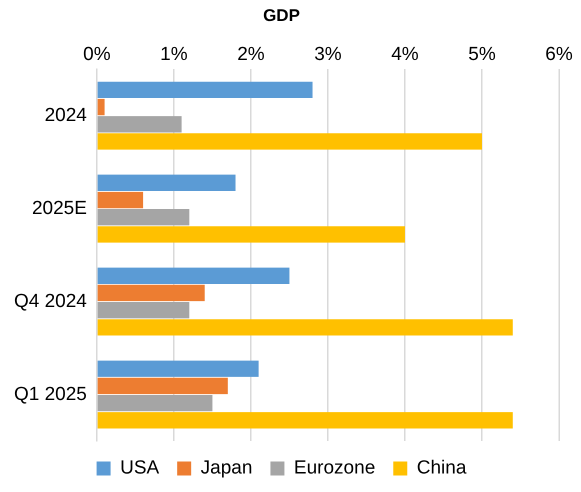 Image resolution: width=581 pixels, height=492 pixels. I want to click on legend-label: China, so click(441, 468).